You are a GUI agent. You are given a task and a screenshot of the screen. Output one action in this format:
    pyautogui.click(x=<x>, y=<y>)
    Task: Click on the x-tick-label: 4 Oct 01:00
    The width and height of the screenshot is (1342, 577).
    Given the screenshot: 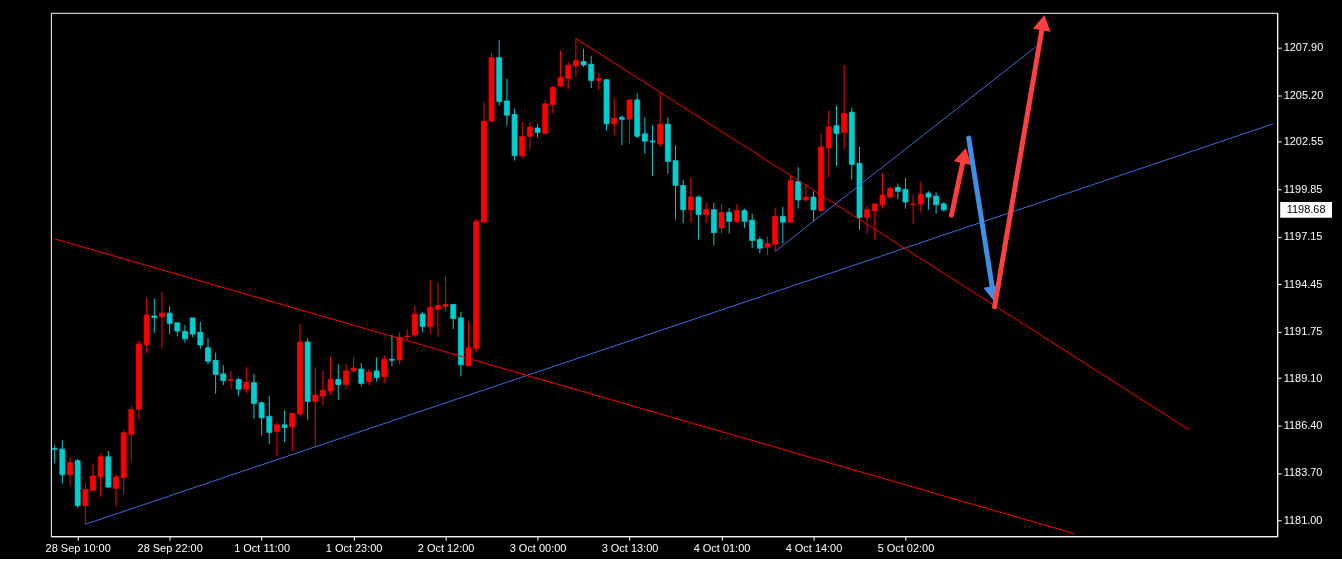 What is the action you would take?
    pyautogui.click(x=722, y=547)
    